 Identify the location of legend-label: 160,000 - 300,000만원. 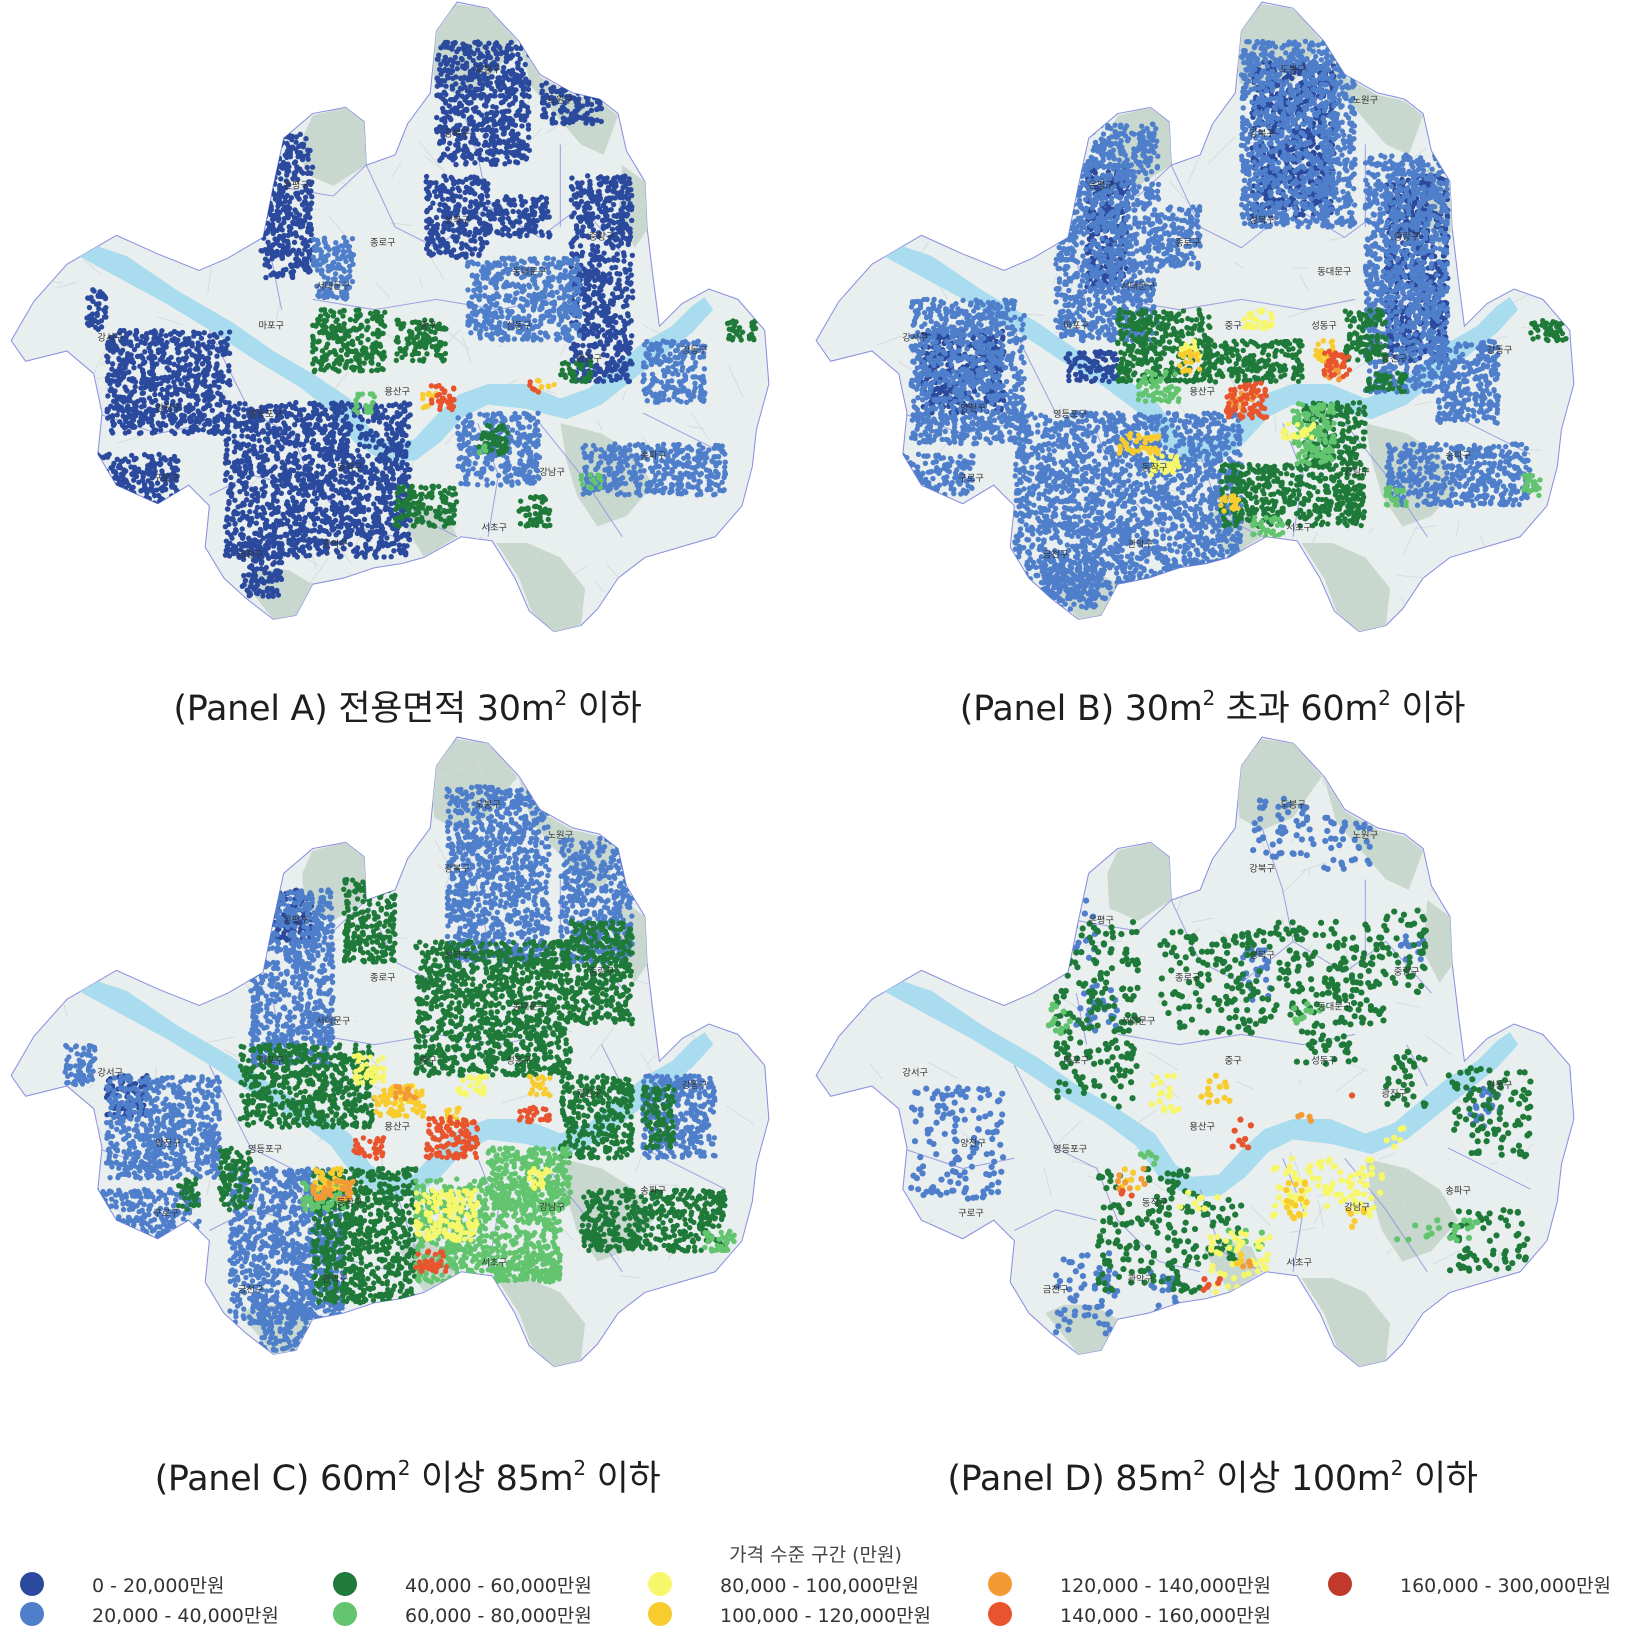
(1505, 1584).